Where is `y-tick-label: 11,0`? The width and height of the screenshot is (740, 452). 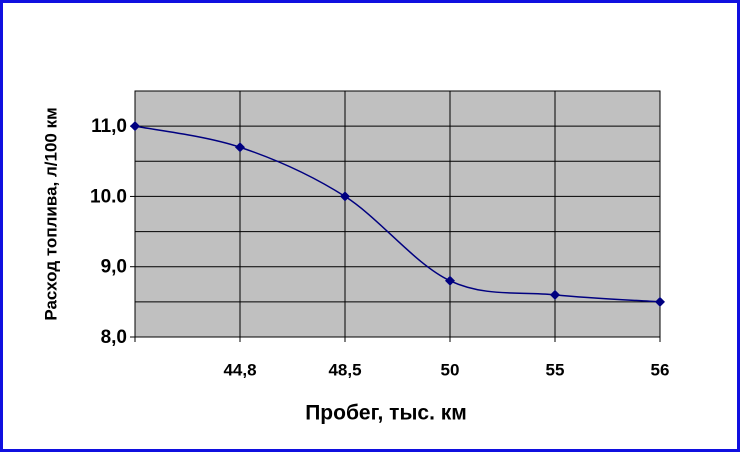
y-tick-label: 11,0 is located at coordinates (109, 126).